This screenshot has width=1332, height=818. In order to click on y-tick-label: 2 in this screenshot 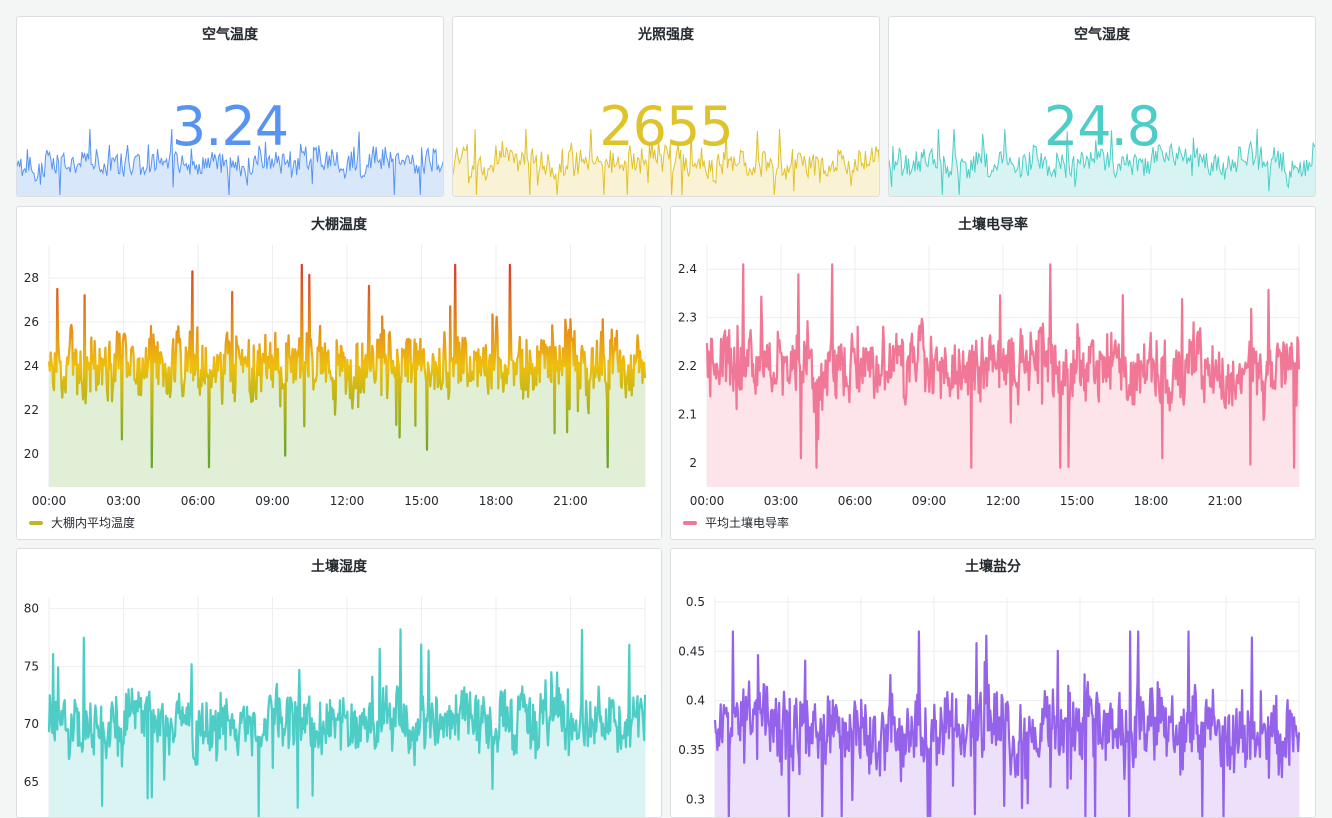, I will do `click(693, 463)`.